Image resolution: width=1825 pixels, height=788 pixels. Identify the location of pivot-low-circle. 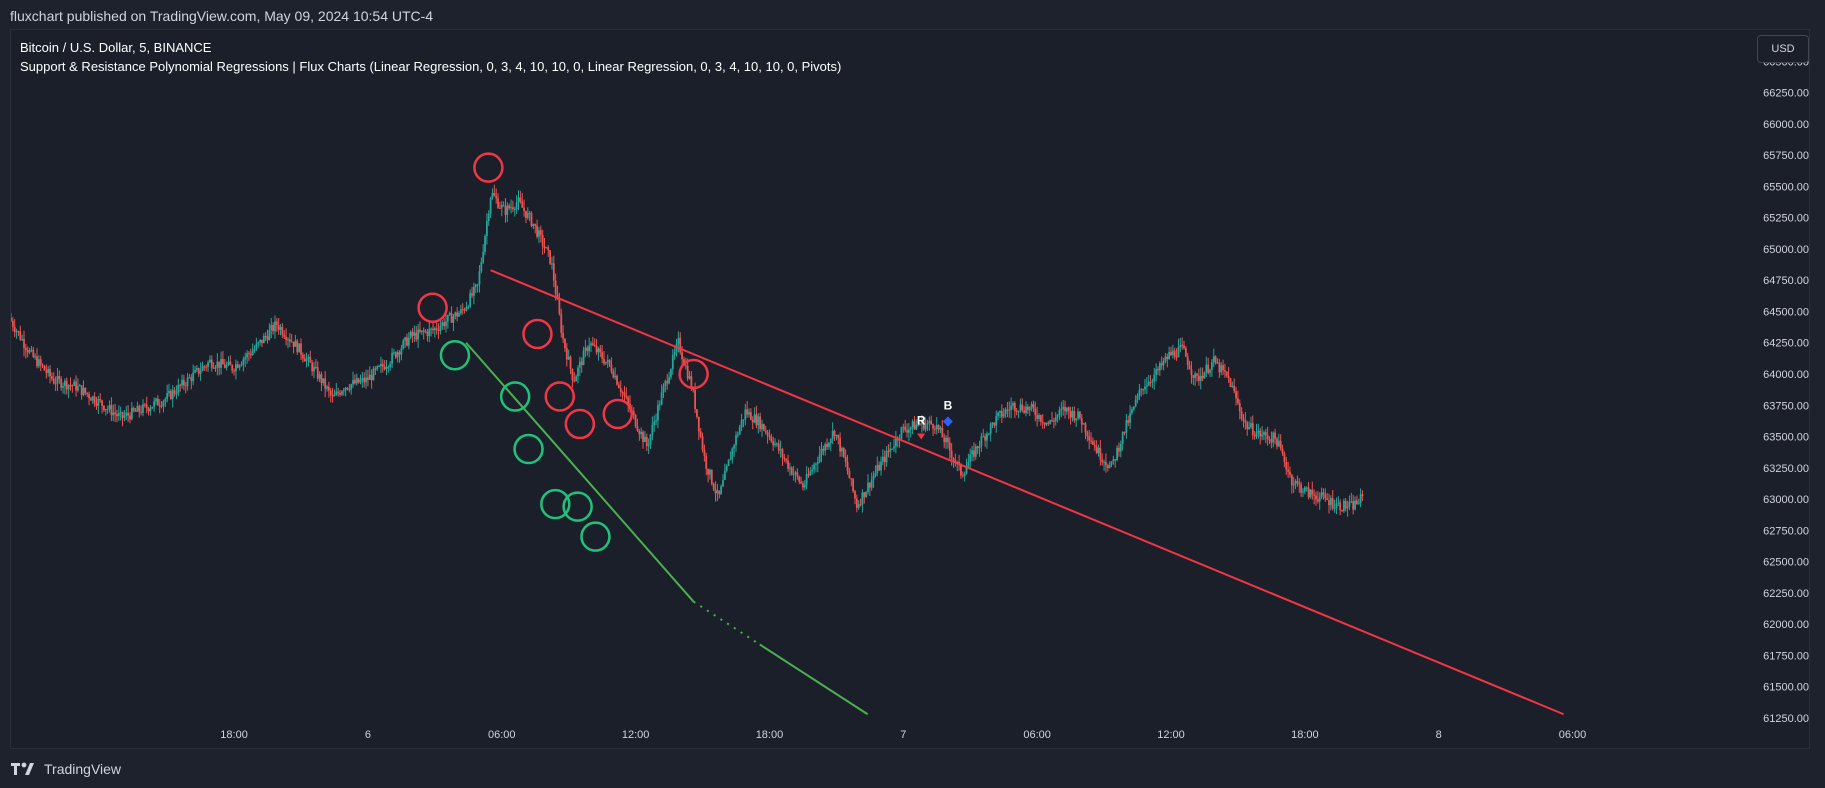
(515, 396).